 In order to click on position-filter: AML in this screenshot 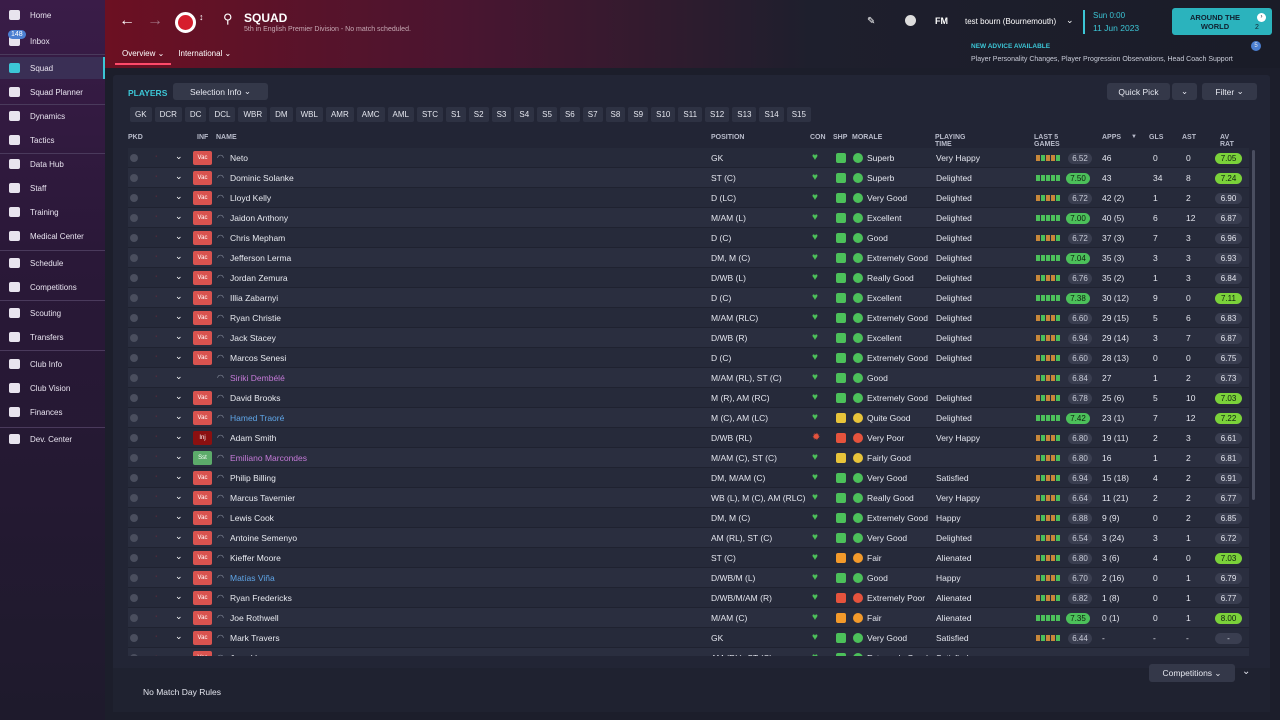, I will do `click(400, 114)`.